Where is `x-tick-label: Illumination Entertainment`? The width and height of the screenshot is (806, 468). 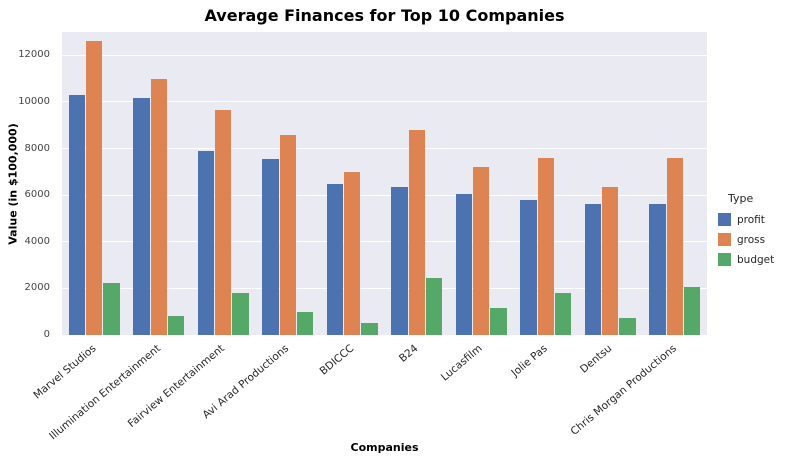
x-tick-label: Illumination Entertainment is located at coordinates (104, 392).